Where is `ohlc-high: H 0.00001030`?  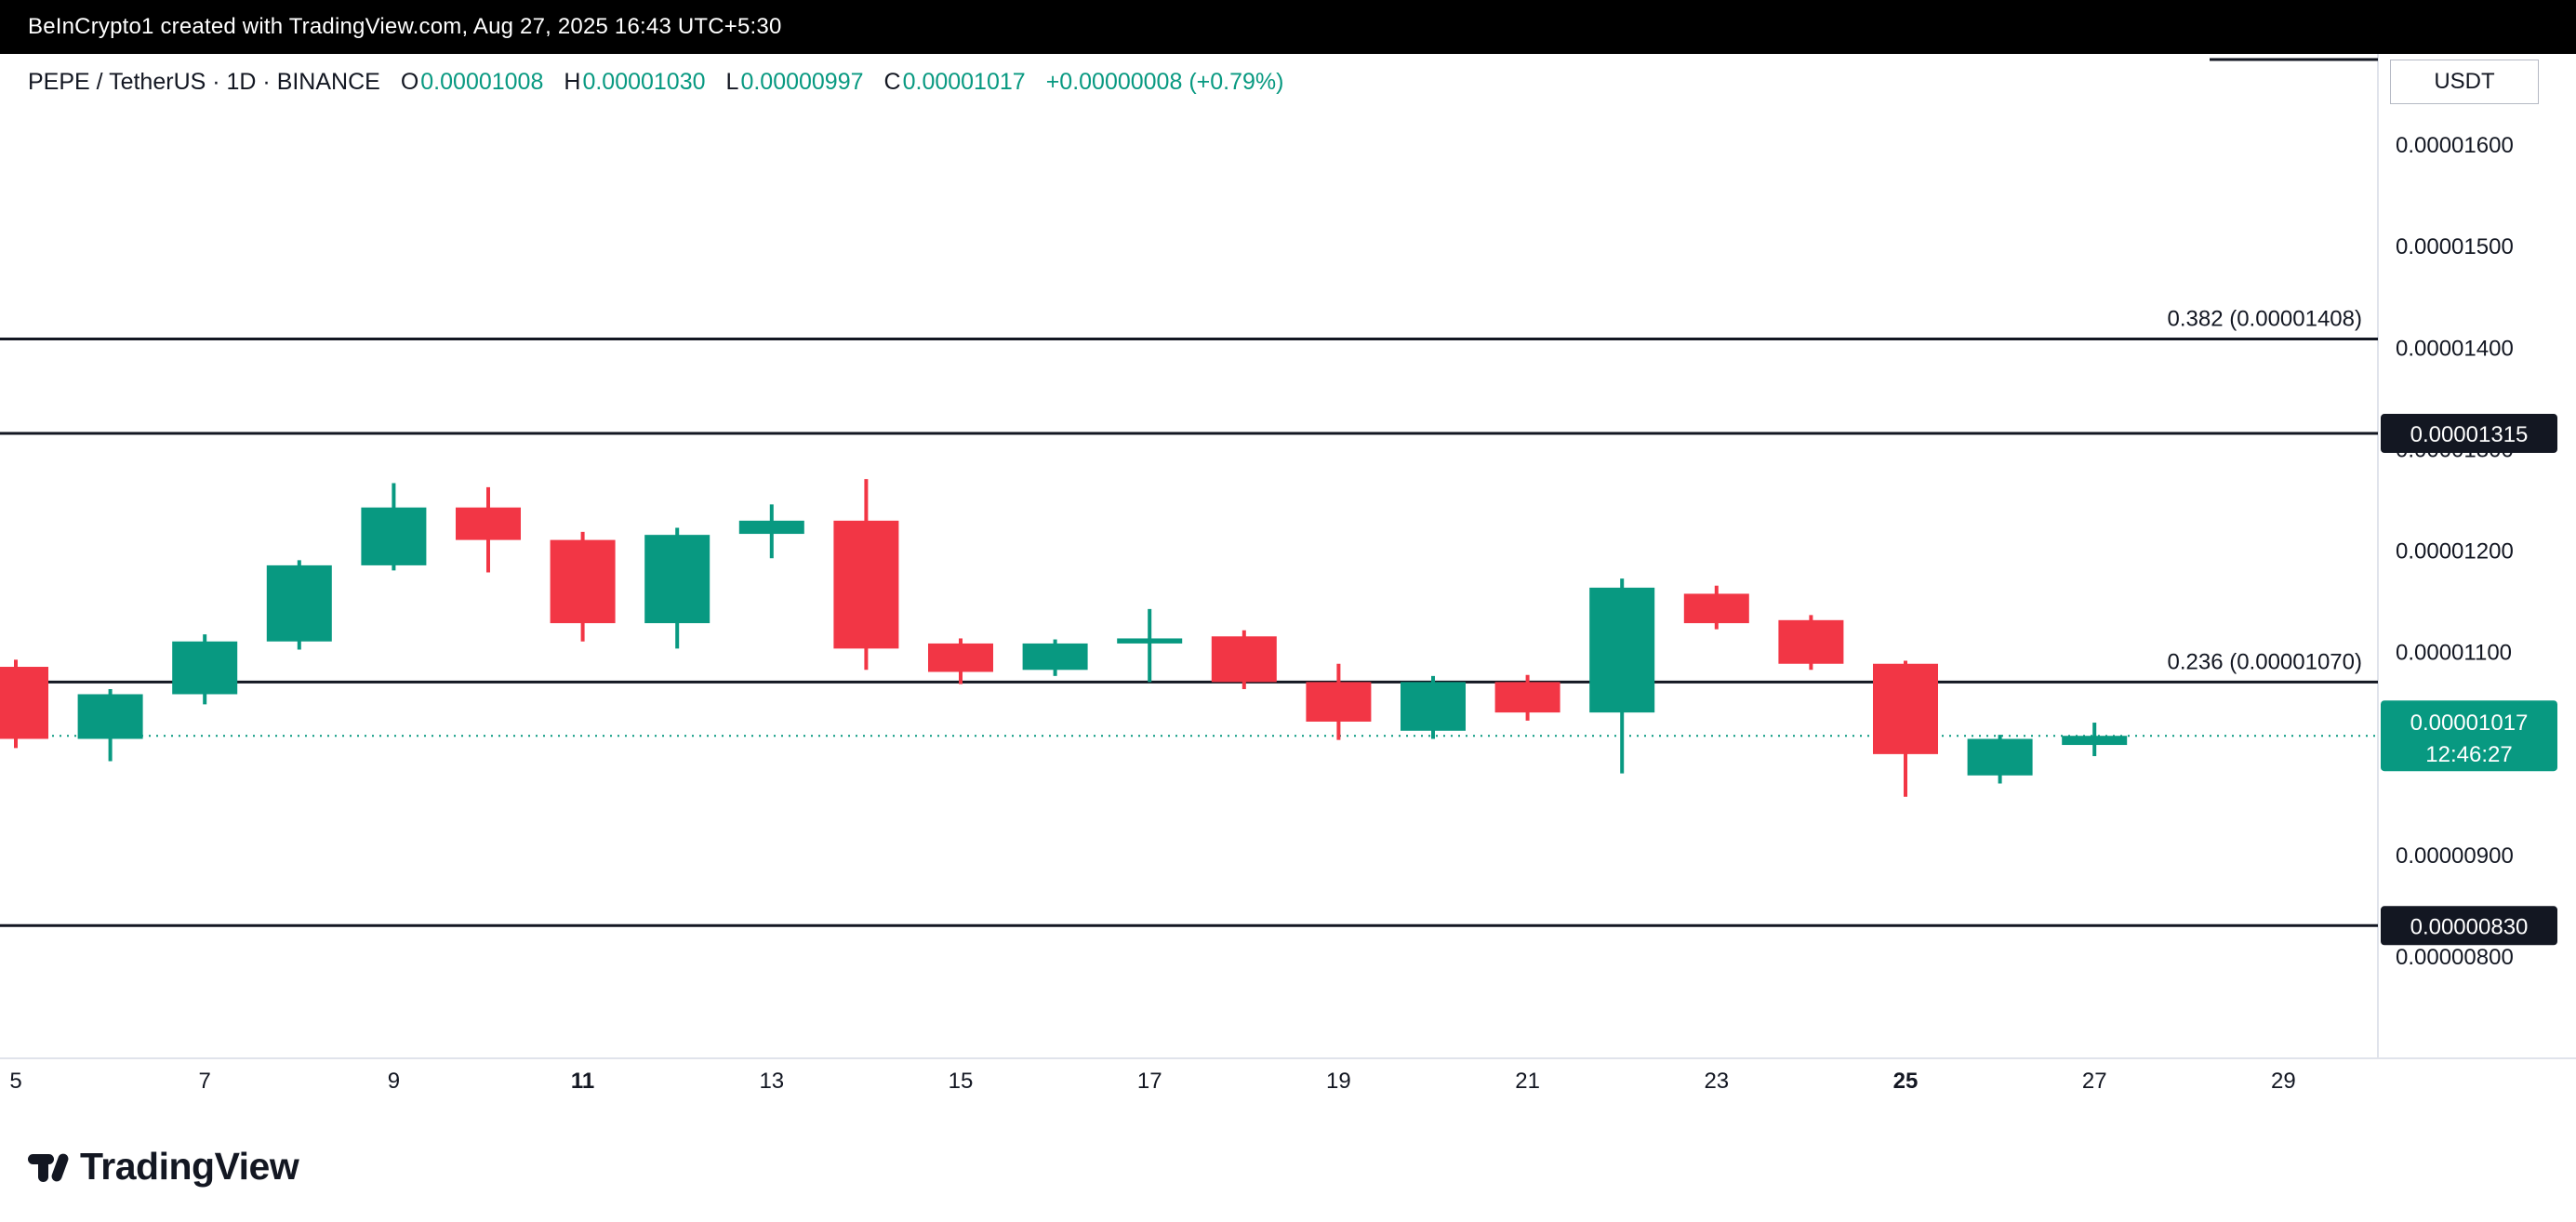 ohlc-high: H 0.00001030 is located at coordinates (635, 82).